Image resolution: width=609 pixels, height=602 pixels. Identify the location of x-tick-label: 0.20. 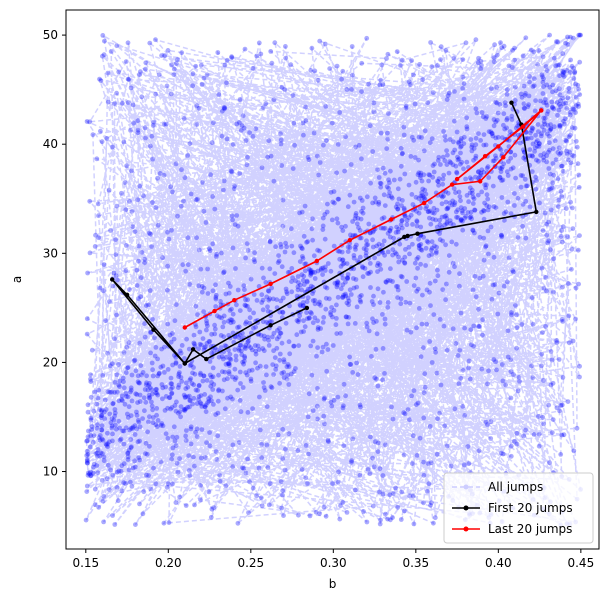
(168, 563).